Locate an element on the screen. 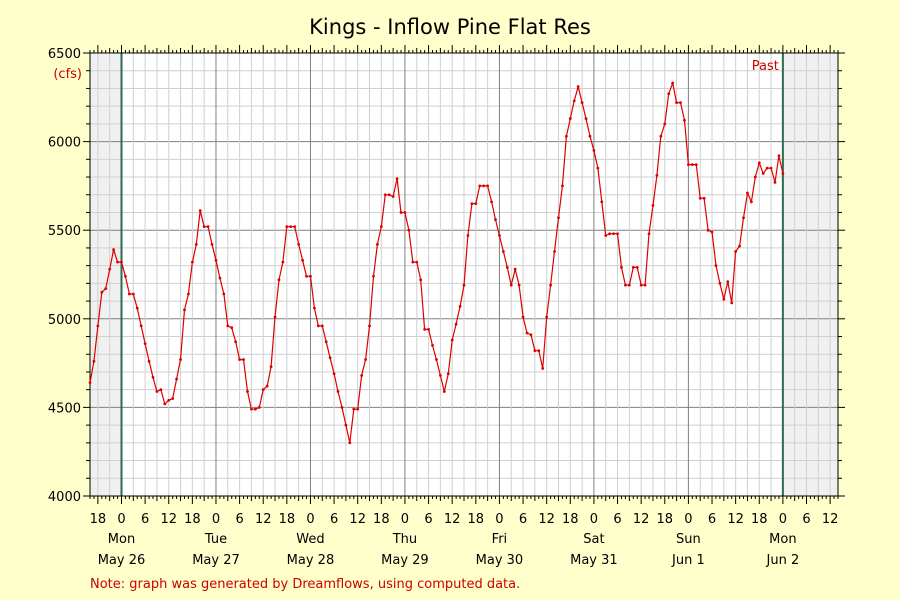  x-weekday-label: Sat is located at coordinates (593, 539).